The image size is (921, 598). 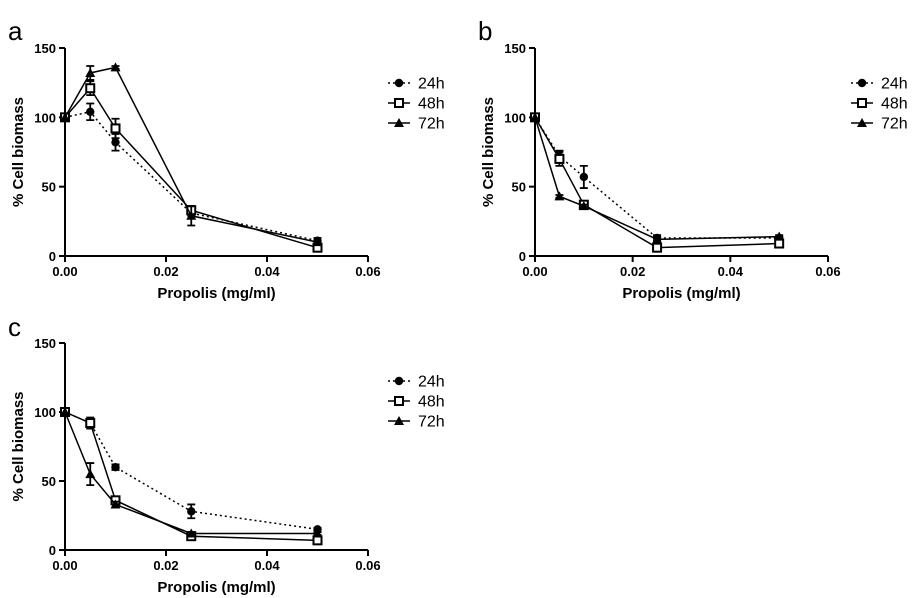 I want to click on panel-letter: a, so click(x=15, y=31).